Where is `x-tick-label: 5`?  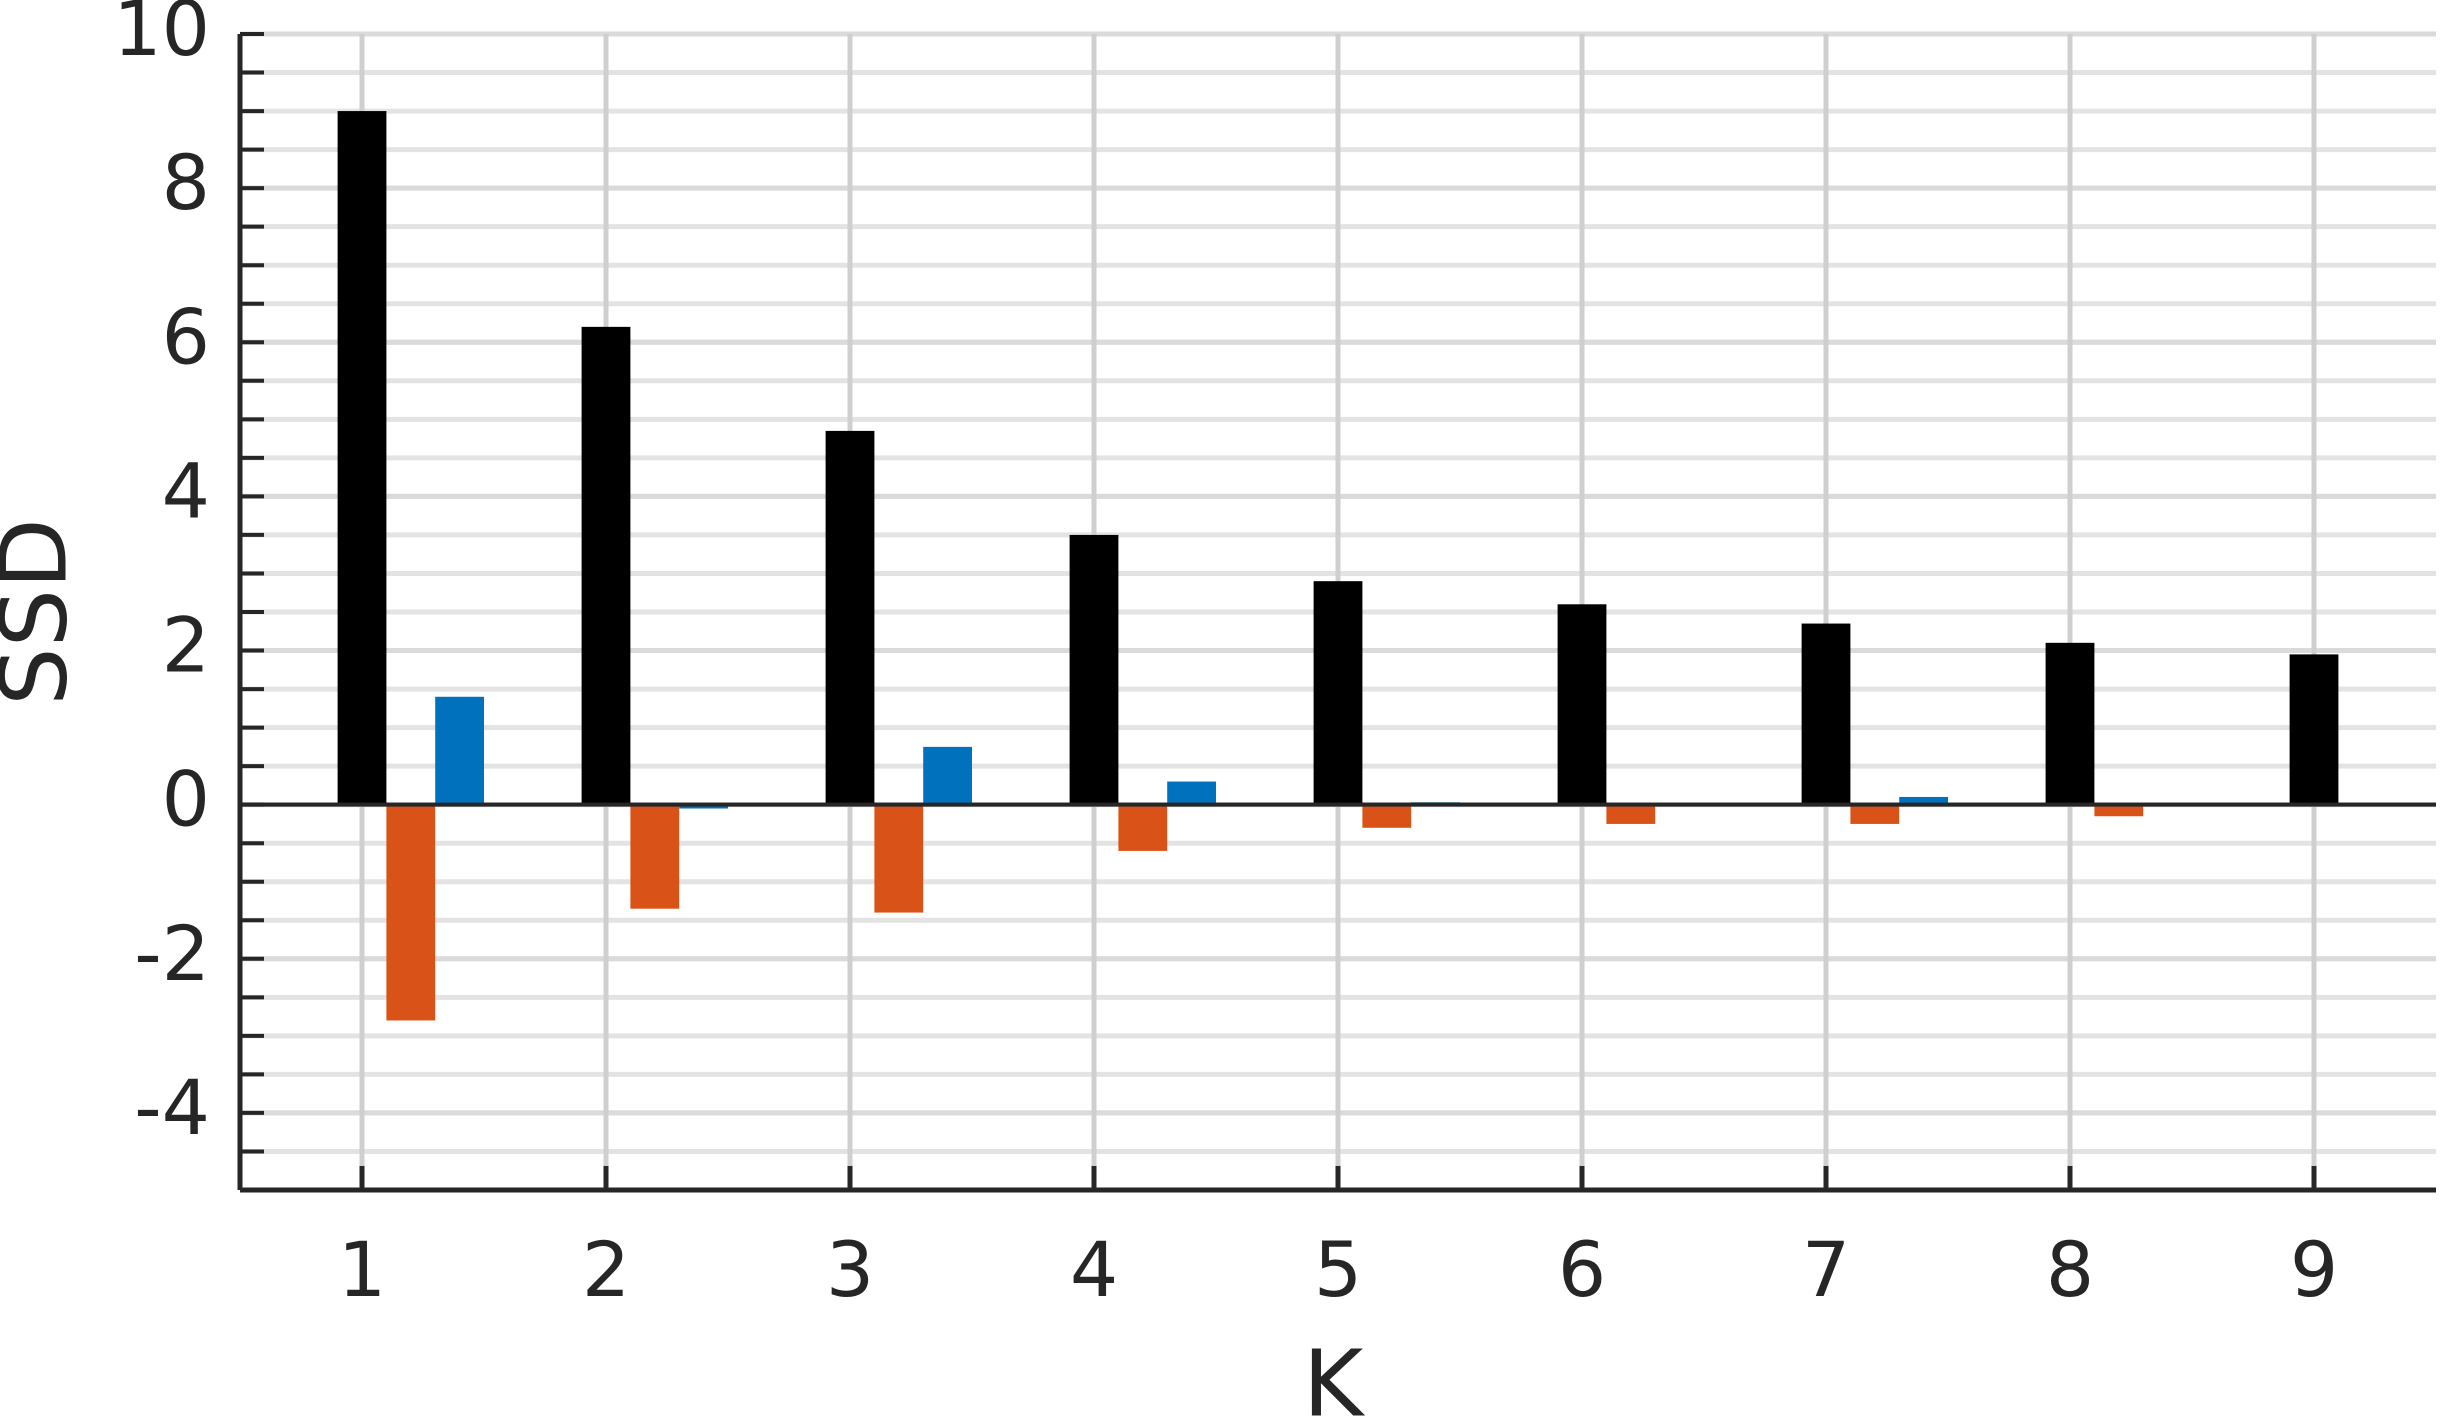 x-tick-label: 5 is located at coordinates (1338, 1269).